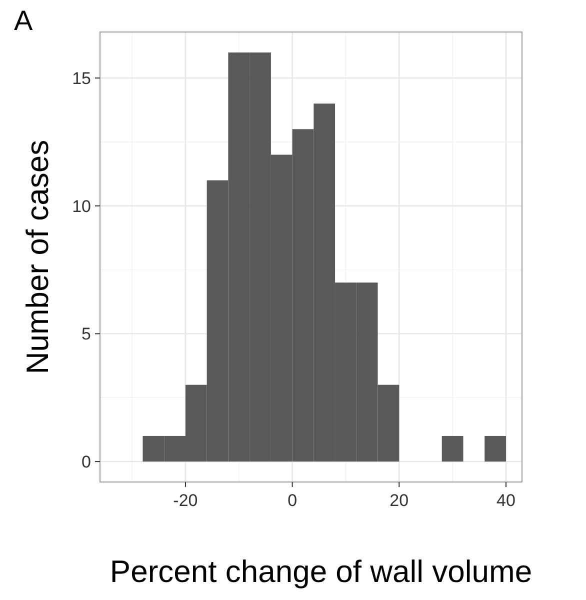 The height and width of the screenshot is (600, 586). I want to click on x-tick-label: 20, so click(399, 500).